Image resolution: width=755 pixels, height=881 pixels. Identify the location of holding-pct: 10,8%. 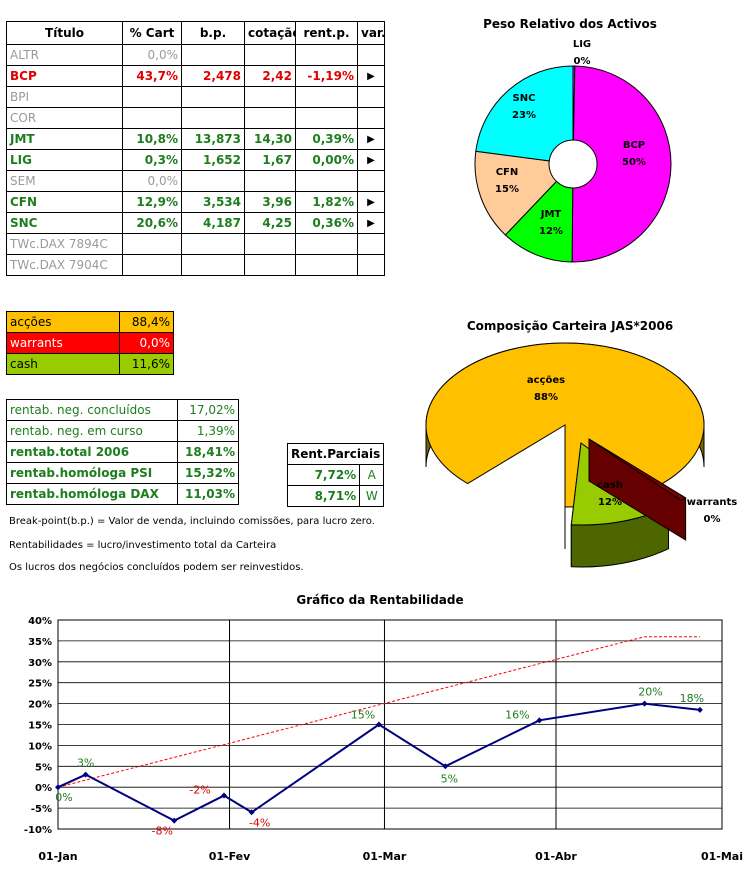
(152, 139).